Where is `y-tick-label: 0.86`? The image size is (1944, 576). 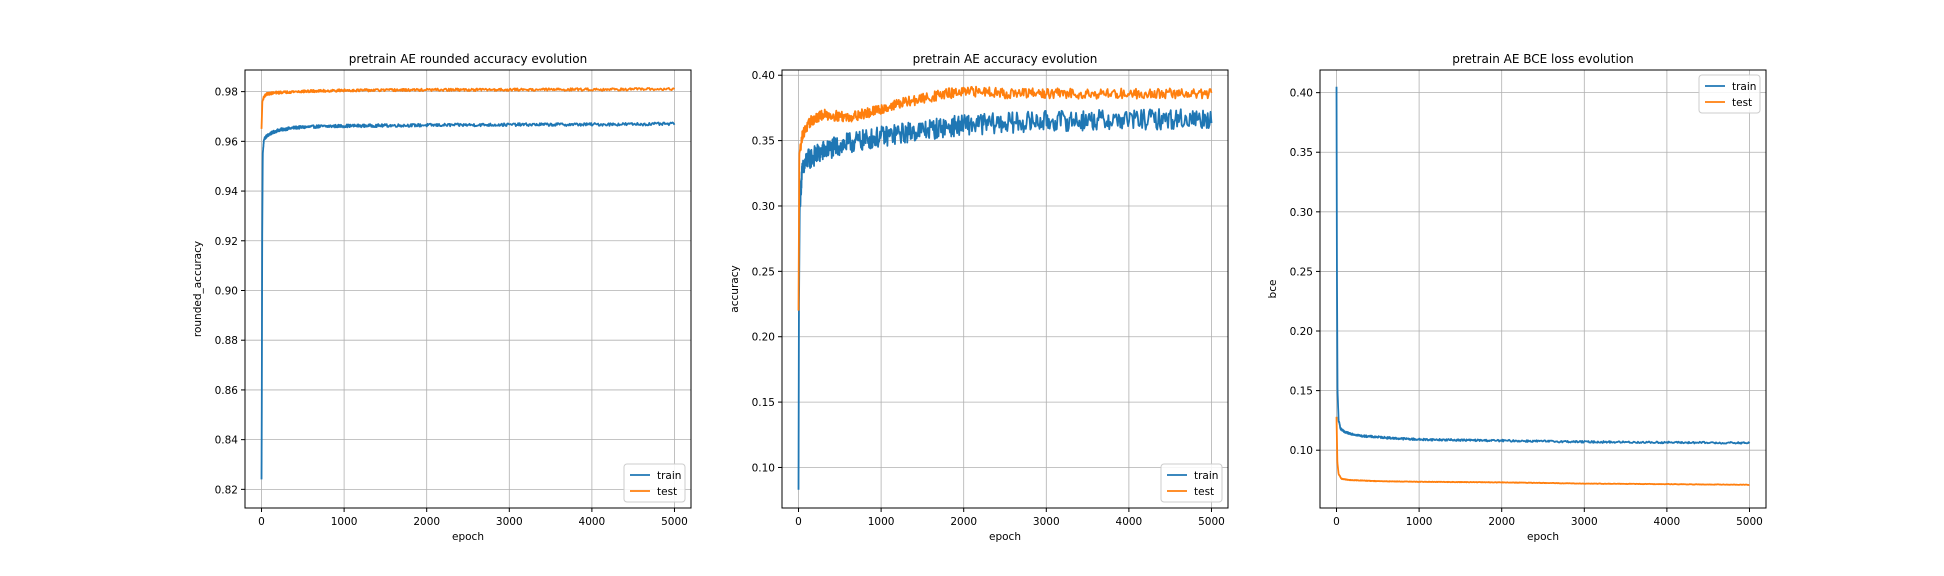 y-tick-label: 0.86 is located at coordinates (227, 391).